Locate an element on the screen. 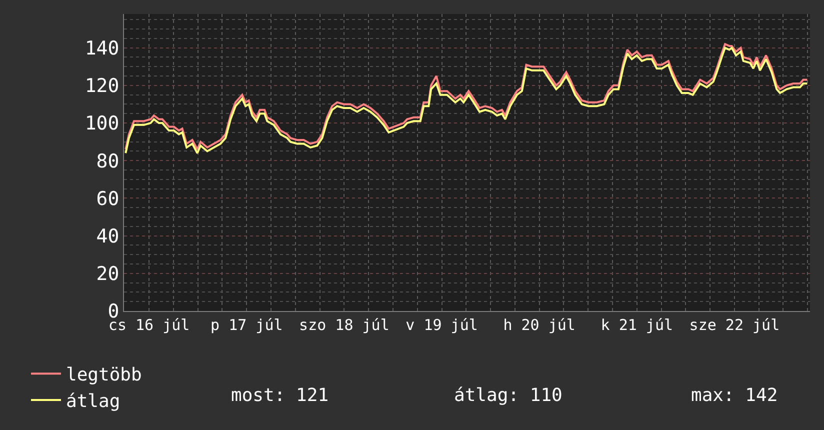 The width and height of the screenshot is (824, 430). y-tick-label: 40 is located at coordinates (108, 236).